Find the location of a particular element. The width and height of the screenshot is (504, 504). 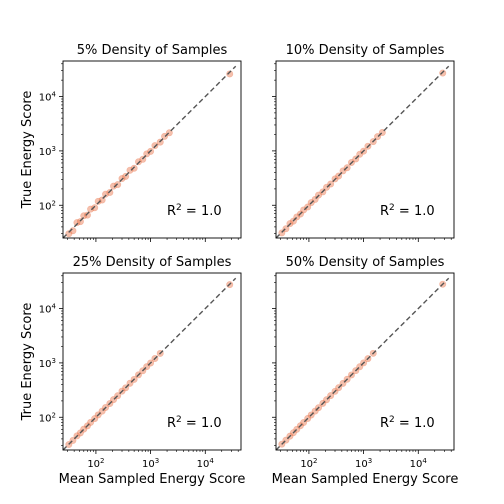

chart-2-x-tick-label-1: 10³ is located at coordinates (150, 463).